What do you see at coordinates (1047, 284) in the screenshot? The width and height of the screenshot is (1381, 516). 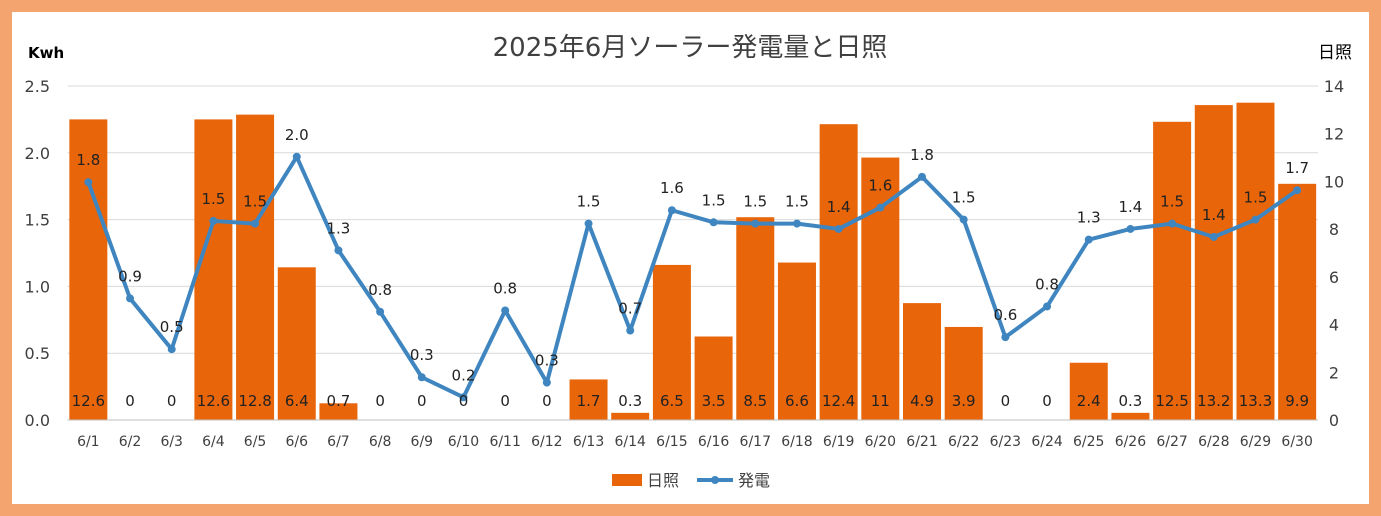 I see `generation-data-label: 0.8` at bounding box center [1047, 284].